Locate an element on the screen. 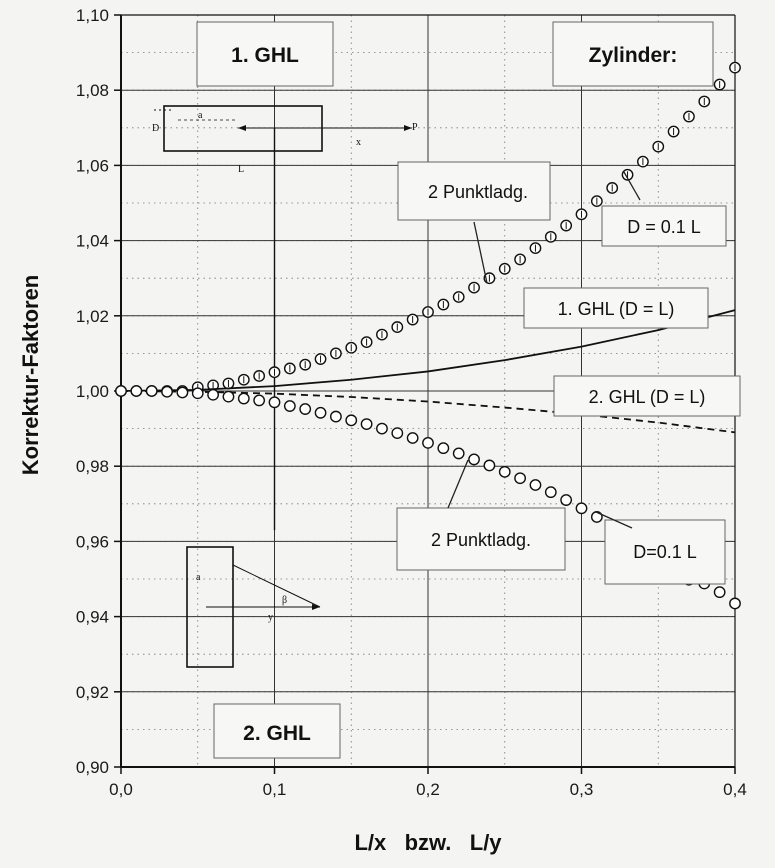  label-box-1ghl-dl: 1. GHL (D = L) is located at coordinates (616, 308).